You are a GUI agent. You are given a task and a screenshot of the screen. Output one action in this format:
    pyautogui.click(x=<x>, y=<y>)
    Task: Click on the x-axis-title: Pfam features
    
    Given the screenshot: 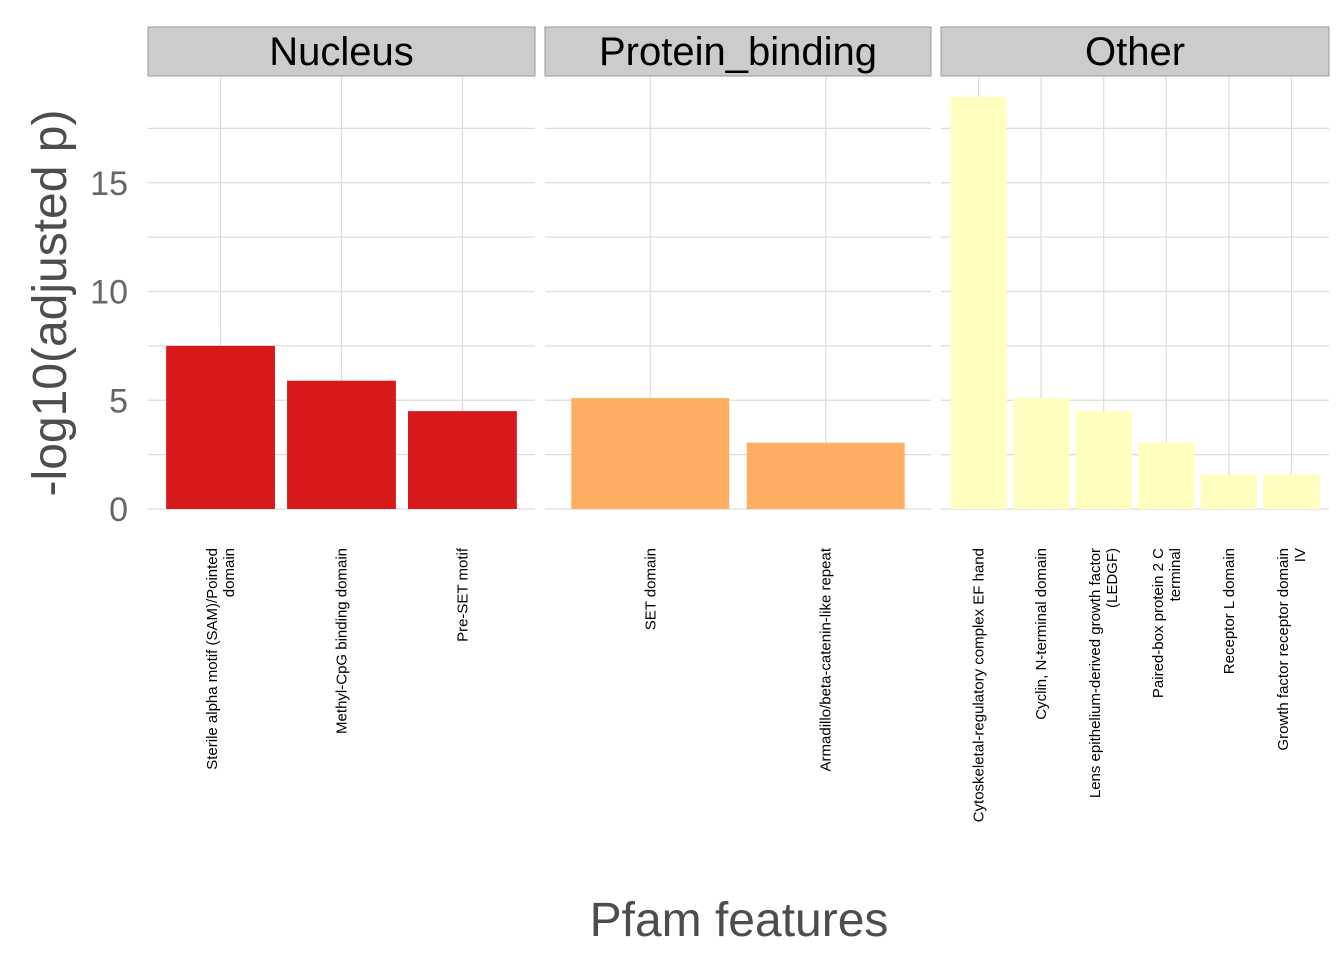 What is the action you would take?
    pyautogui.click(x=739, y=920)
    